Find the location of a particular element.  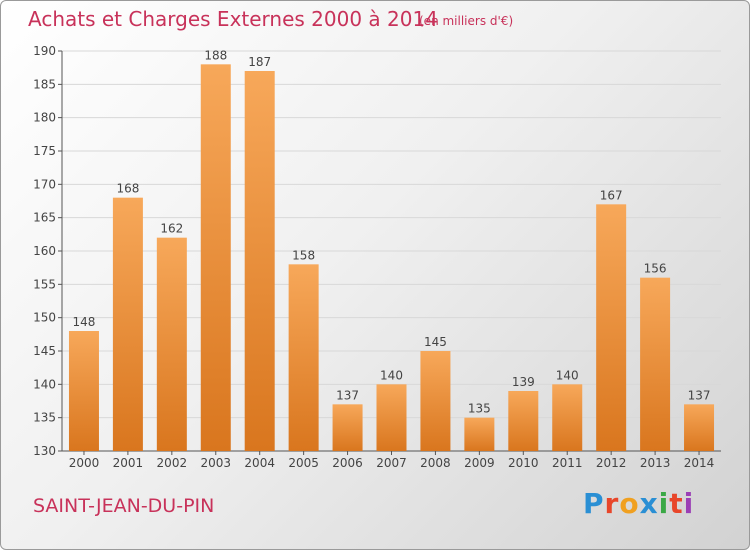

y-tick-label: 175 is located at coordinates (44, 151).